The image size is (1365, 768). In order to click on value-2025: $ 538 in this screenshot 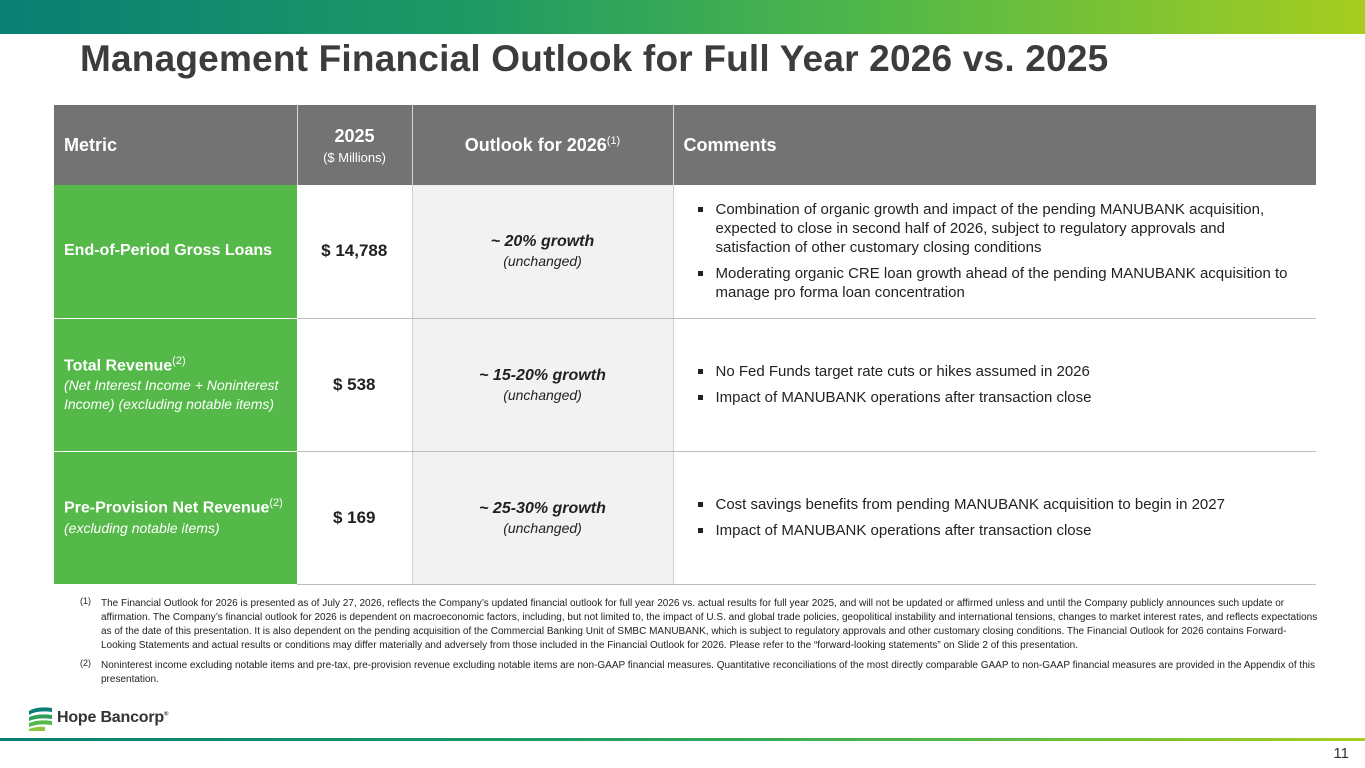, I will do `click(355, 385)`.